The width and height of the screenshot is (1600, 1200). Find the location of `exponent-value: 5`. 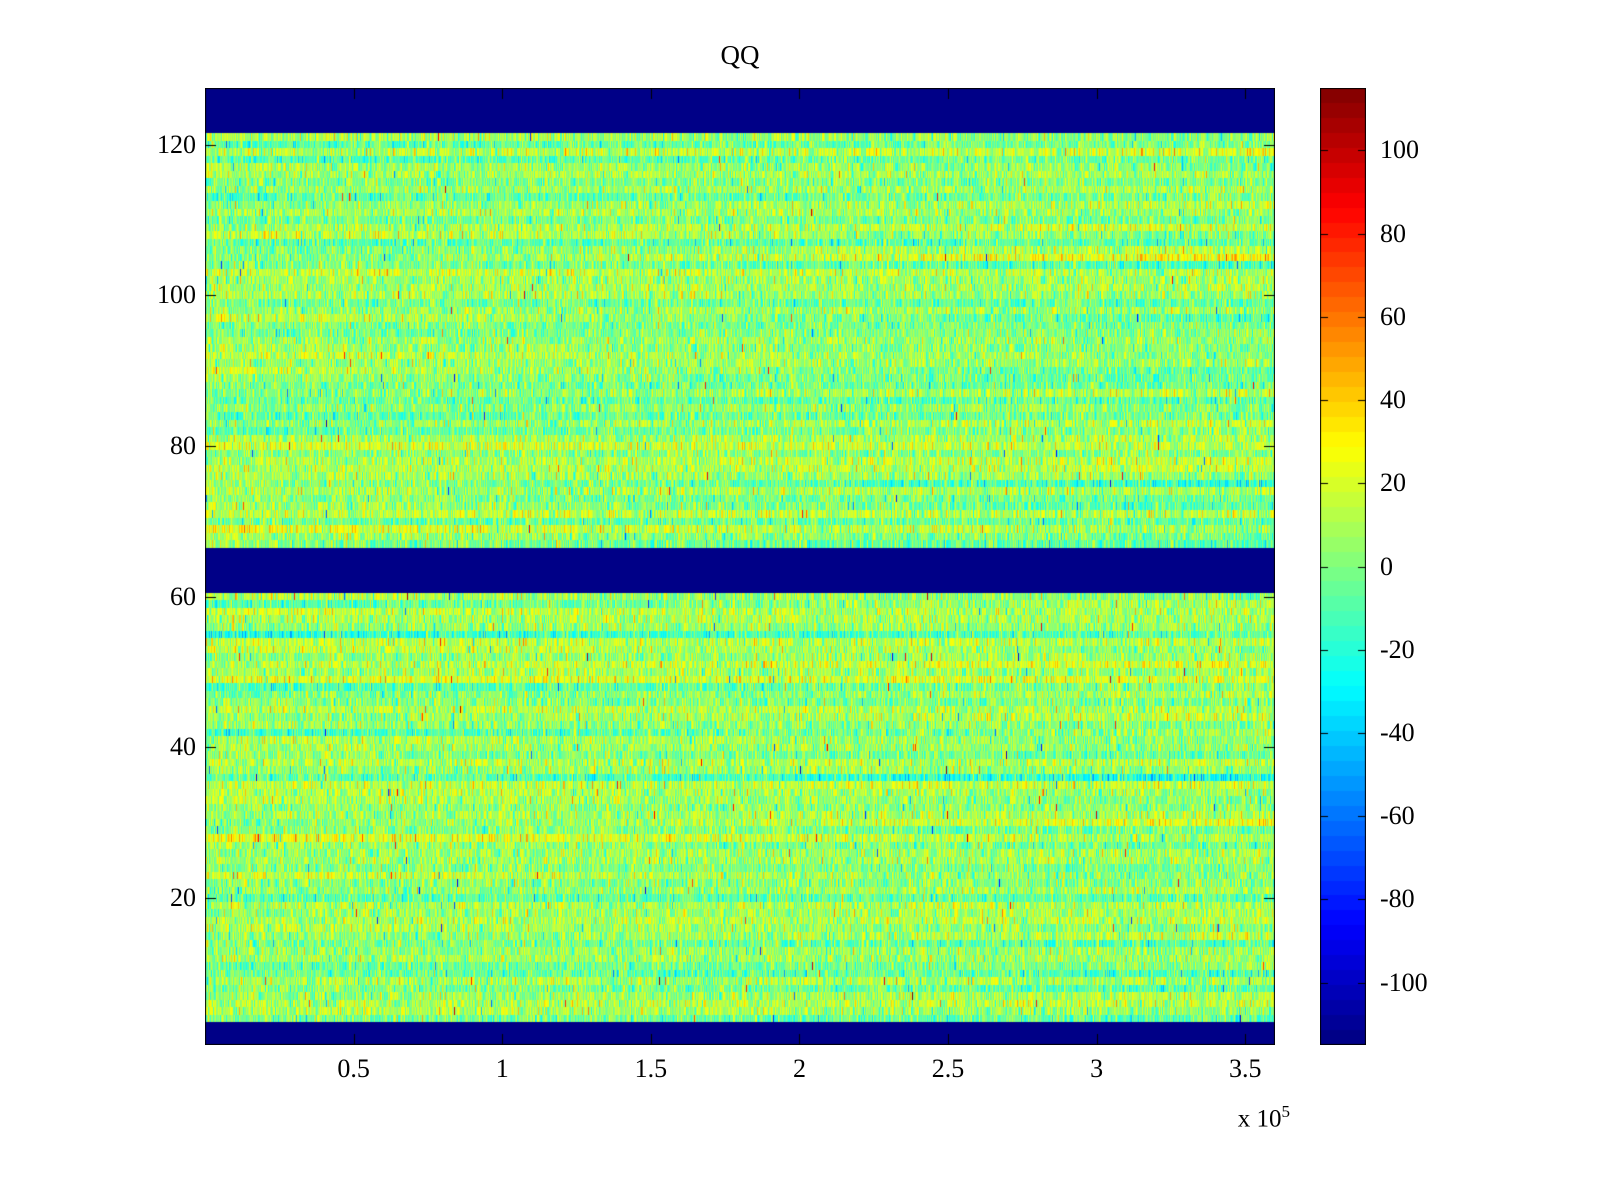

exponent-value: 5 is located at coordinates (1286, 1111).